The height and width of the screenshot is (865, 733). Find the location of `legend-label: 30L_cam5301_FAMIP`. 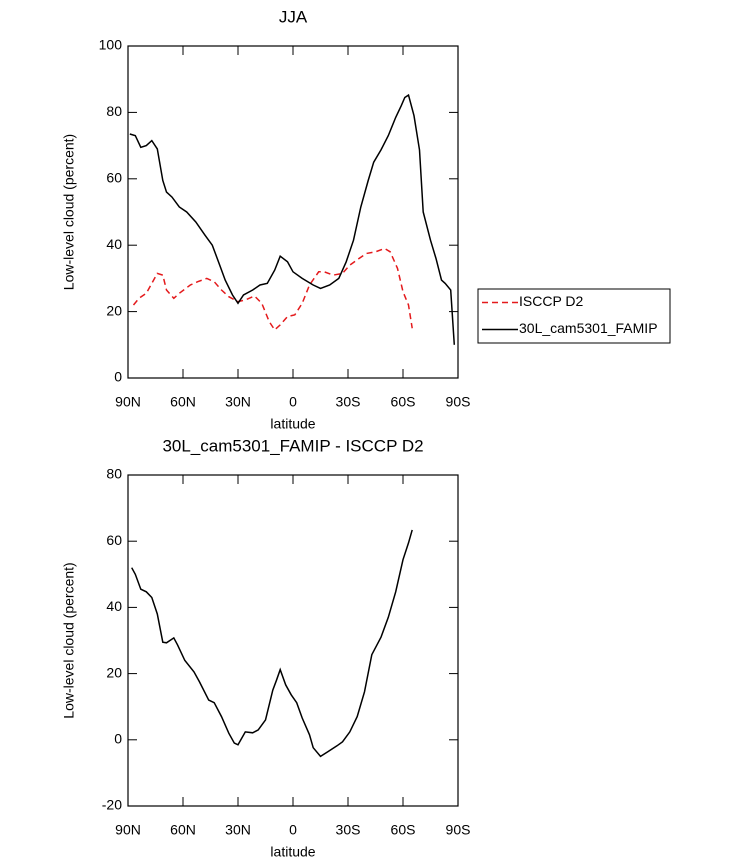

legend-label: 30L_cam5301_FAMIP is located at coordinates (588, 328).